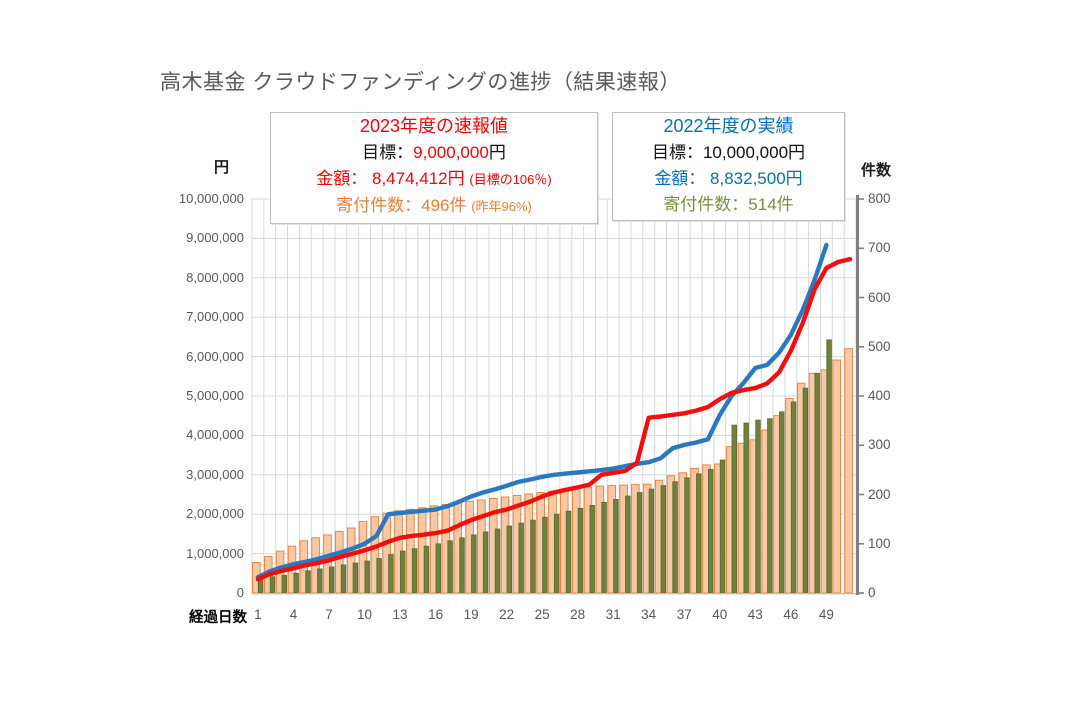  I want to click on right-axis-tick-label: 400, so click(879, 395).